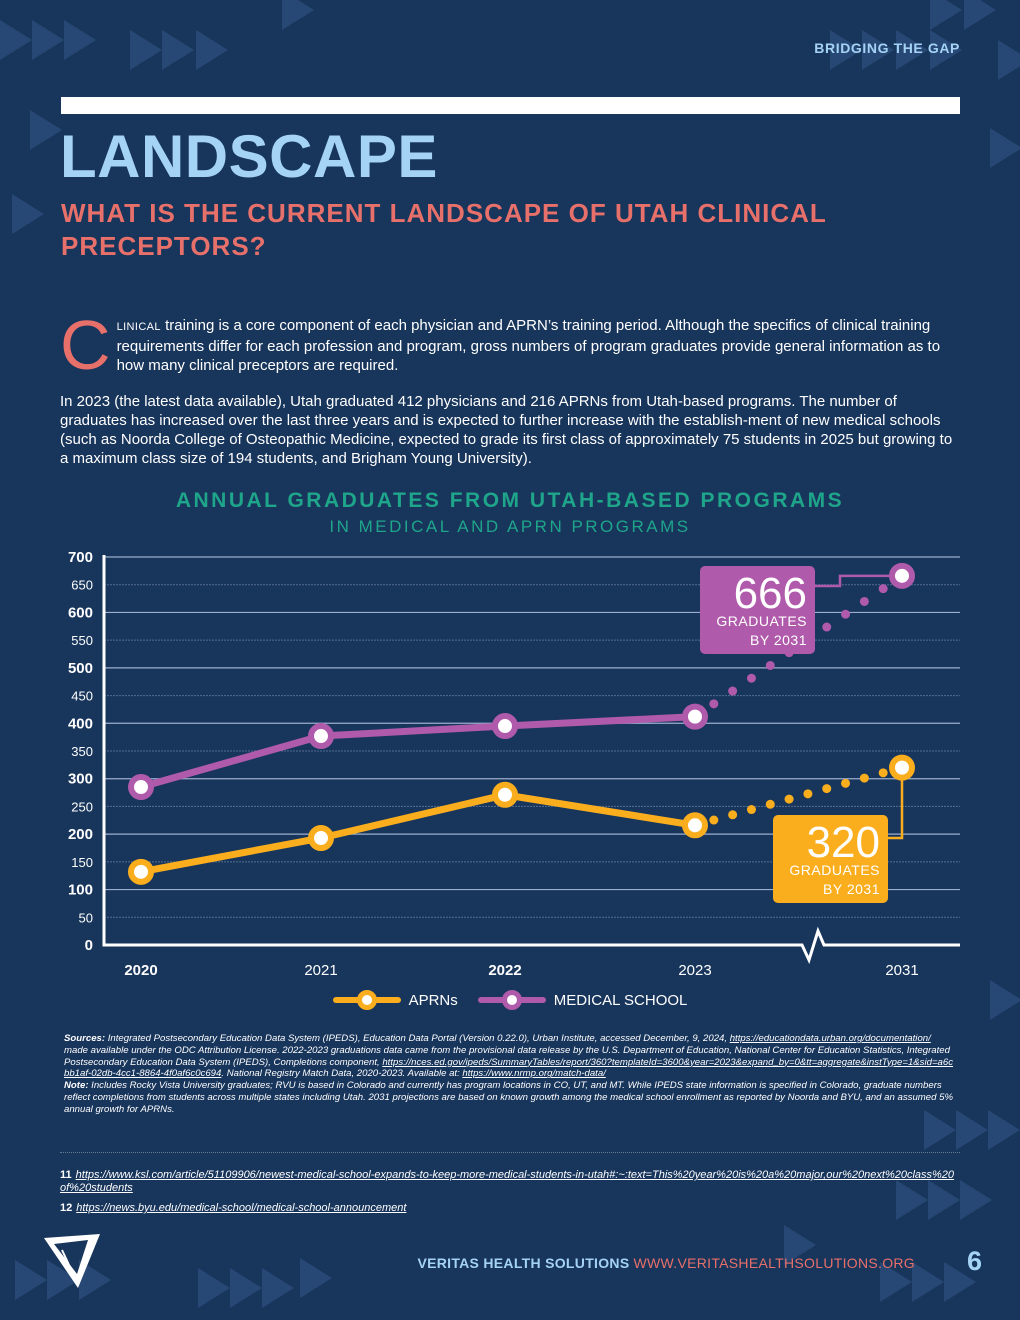 This screenshot has width=1020, height=1320. Describe the element at coordinates (80, 834) in the screenshot. I see `y-tick-label: 200` at that location.